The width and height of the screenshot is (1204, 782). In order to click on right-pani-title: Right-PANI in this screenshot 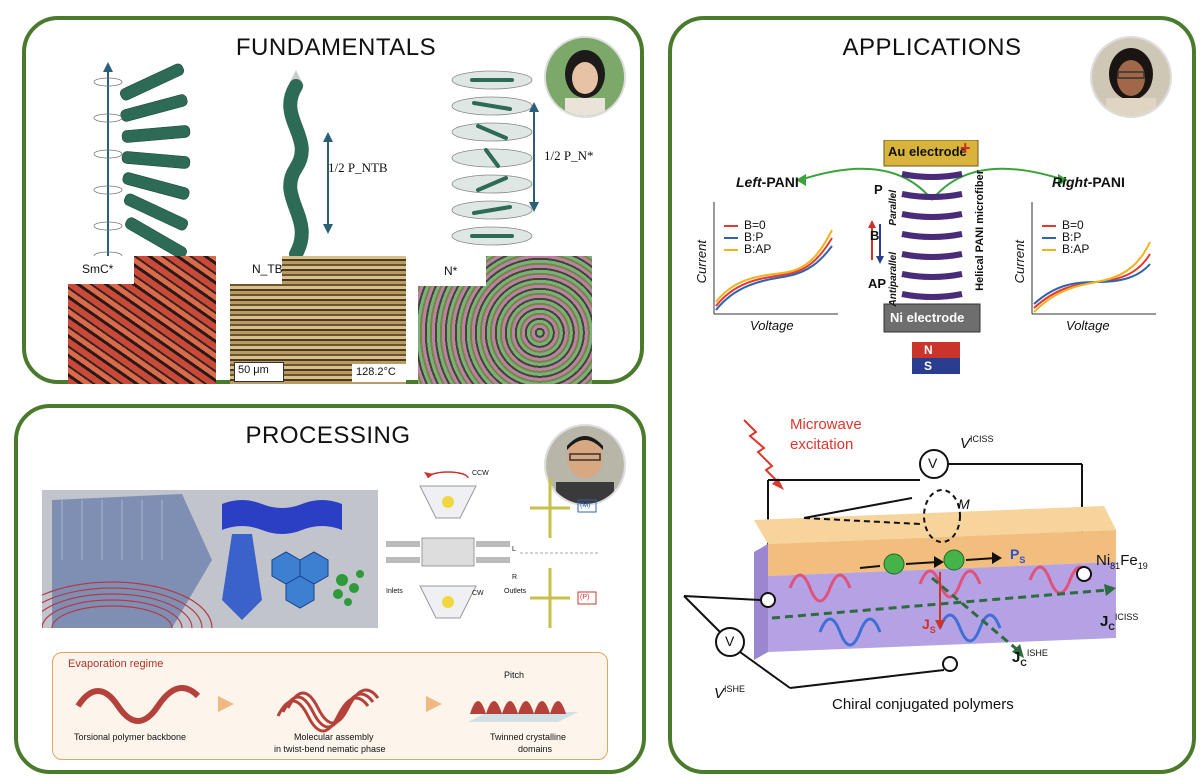, I will do `click(1088, 182)`.